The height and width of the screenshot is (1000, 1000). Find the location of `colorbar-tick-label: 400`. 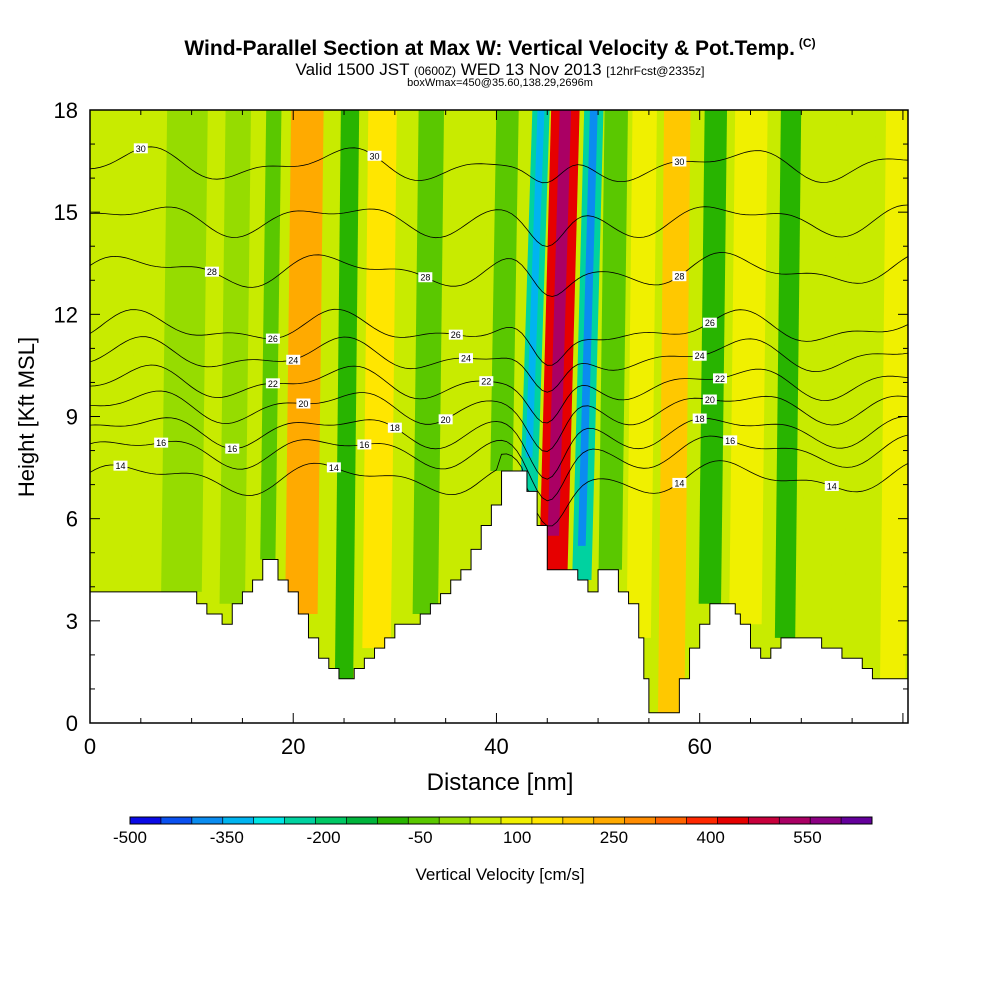

colorbar-tick-label: 400 is located at coordinates (711, 837).